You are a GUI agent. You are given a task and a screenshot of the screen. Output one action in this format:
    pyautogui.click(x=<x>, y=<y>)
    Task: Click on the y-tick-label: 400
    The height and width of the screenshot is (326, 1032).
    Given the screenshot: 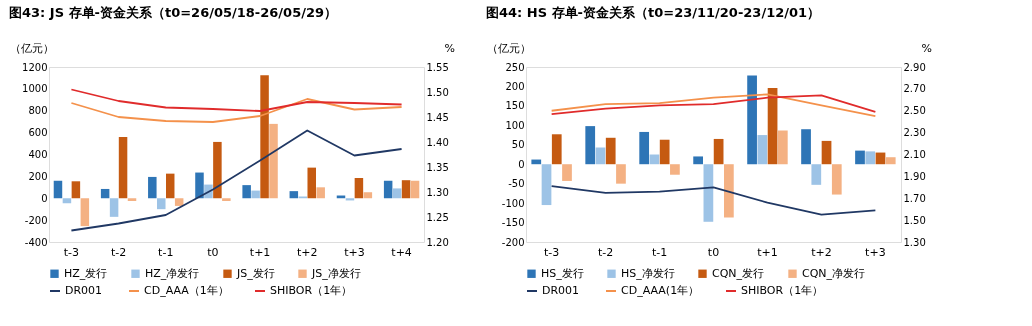 What is the action you would take?
    pyautogui.click(x=38, y=154)
    